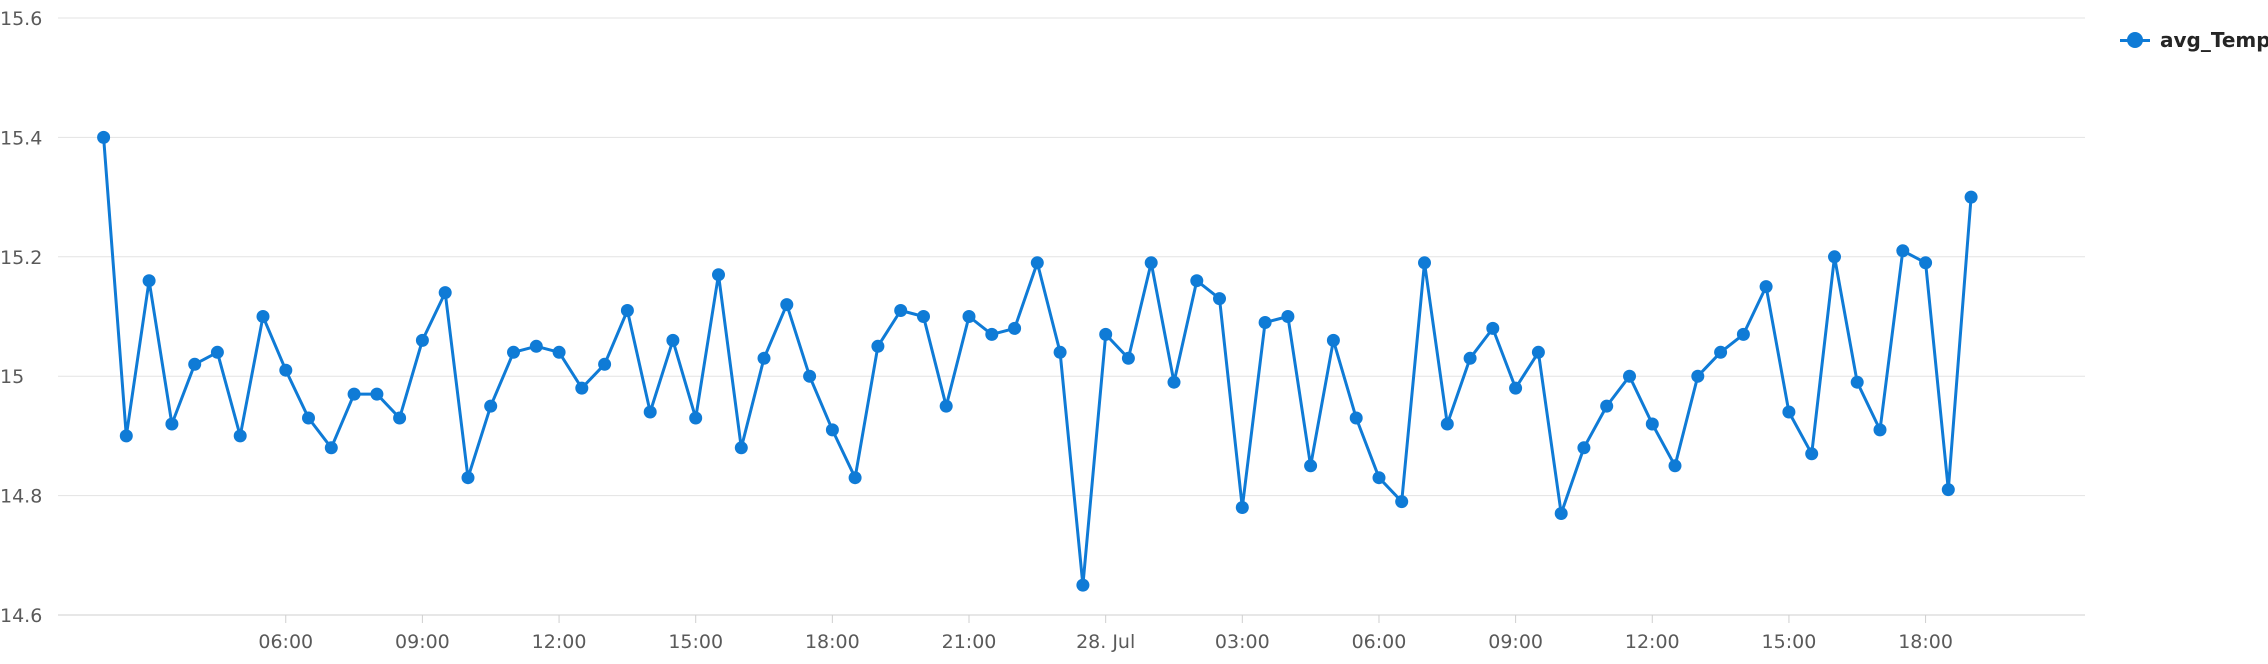 This screenshot has width=2268, height=664. What do you see at coordinates (21, 317) in the screenshot?
I see `y-axis: 14.6 14.8 15 15.2 15.4 15.6` at bounding box center [21, 317].